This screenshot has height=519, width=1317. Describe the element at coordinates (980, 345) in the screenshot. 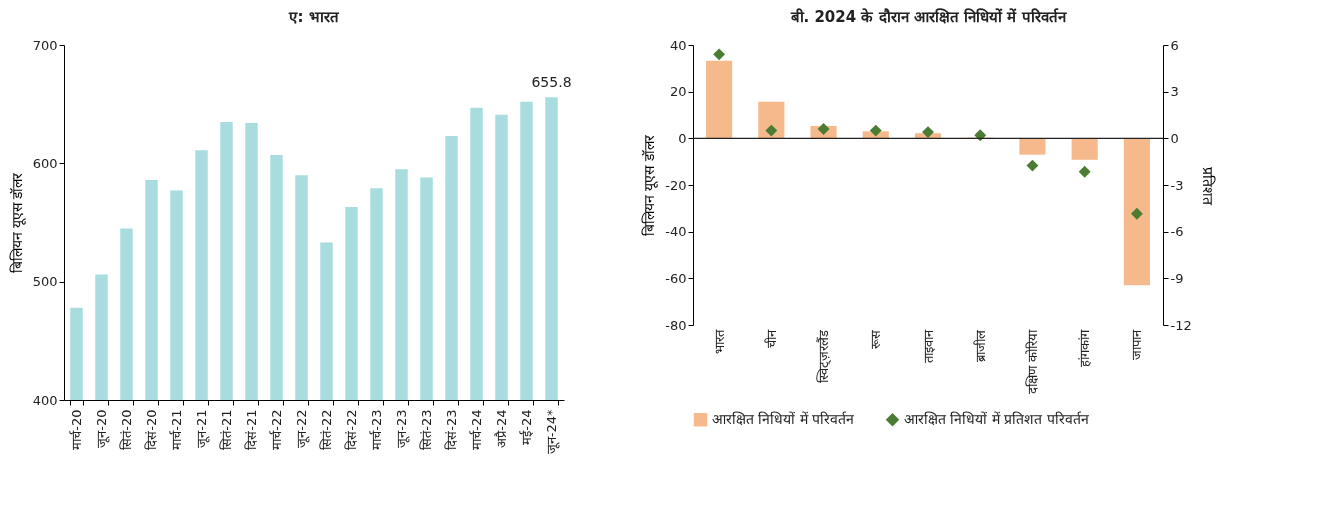

I see `x-tick-label: ब्राजील` at that location.